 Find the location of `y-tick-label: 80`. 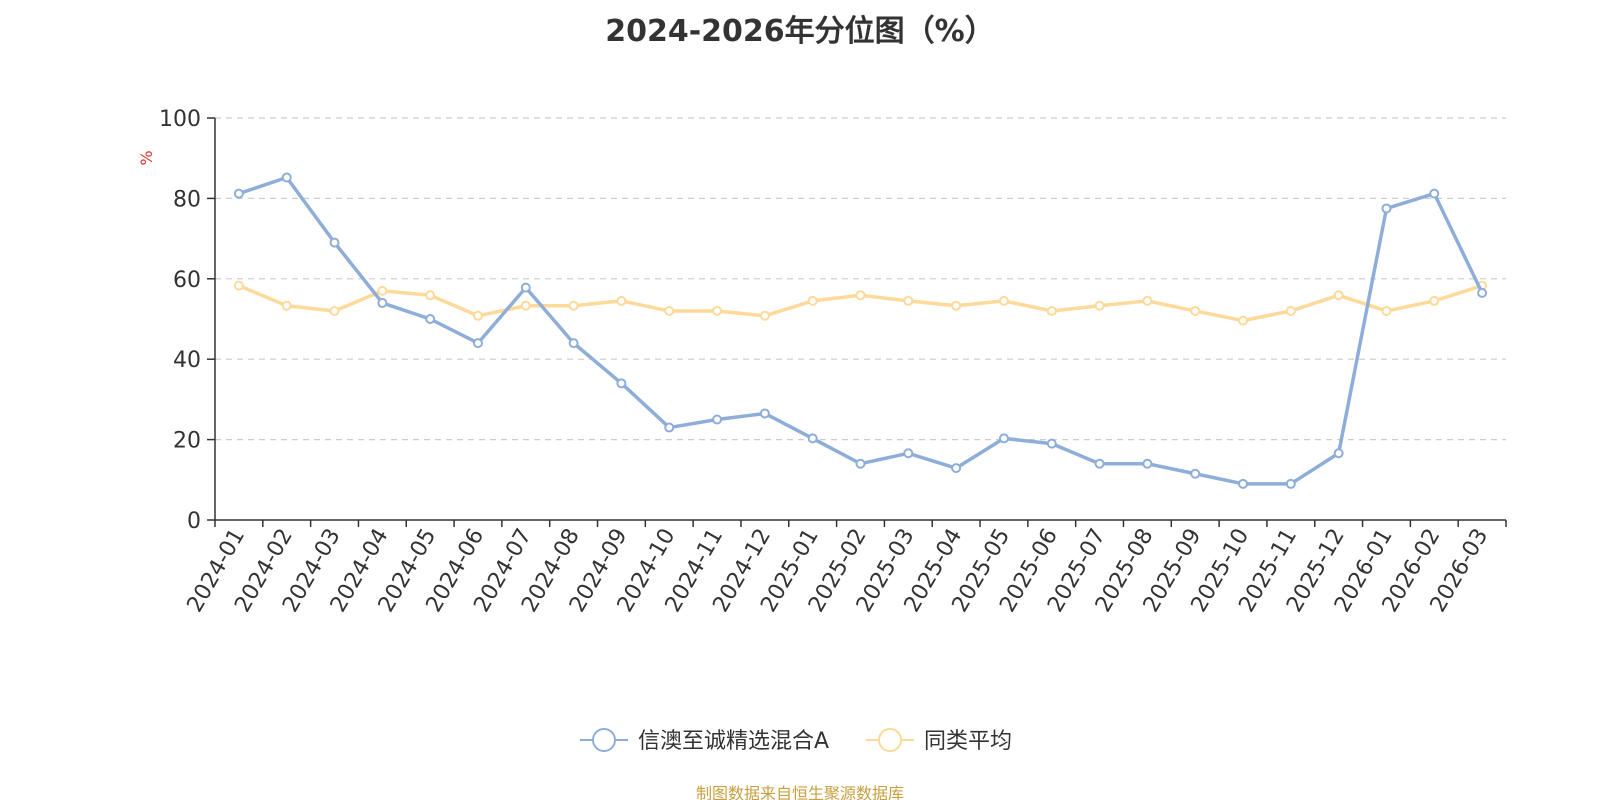

y-tick-label: 80 is located at coordinates (187, 199).